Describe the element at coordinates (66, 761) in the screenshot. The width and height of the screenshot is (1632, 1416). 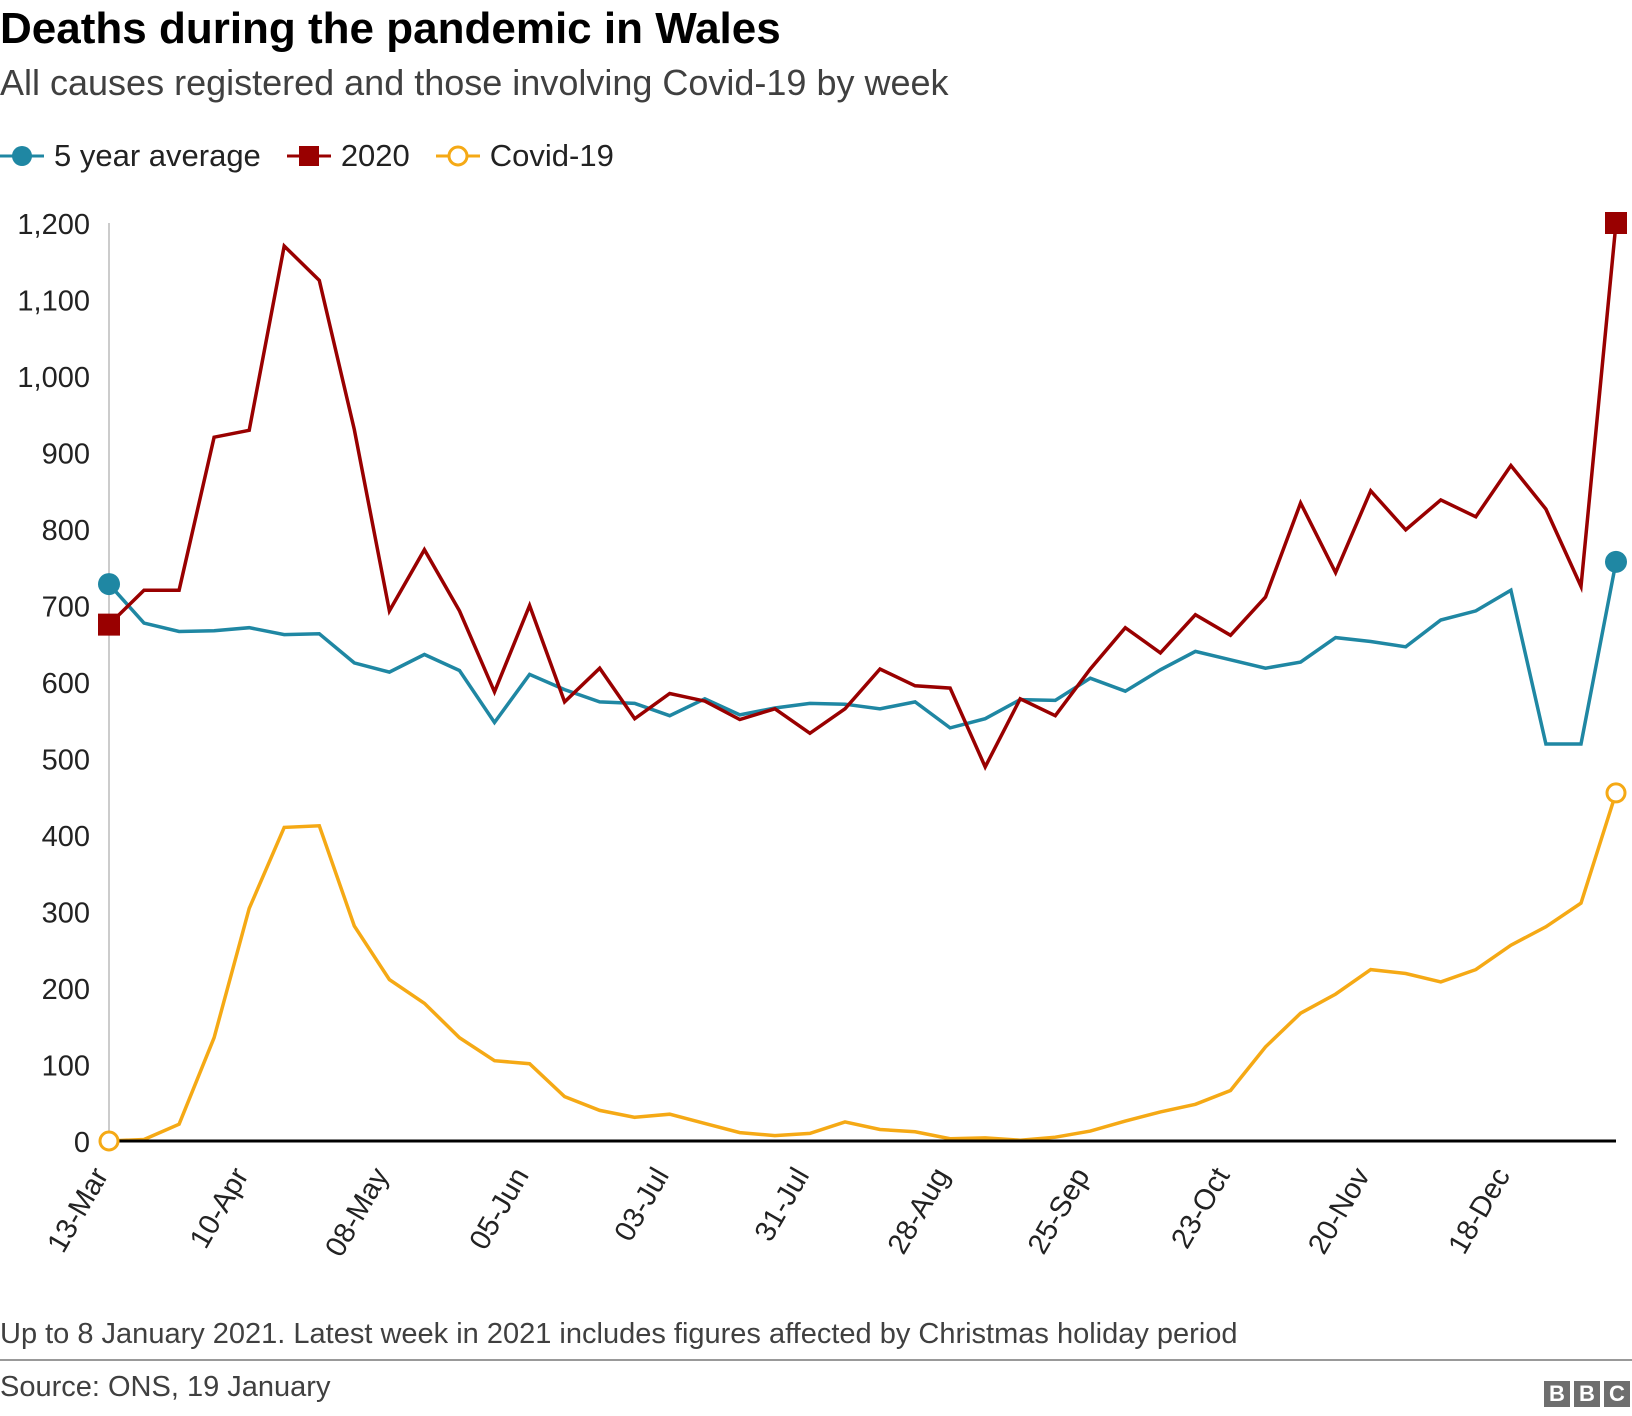
I see `y-tick-label: 500` at that location.